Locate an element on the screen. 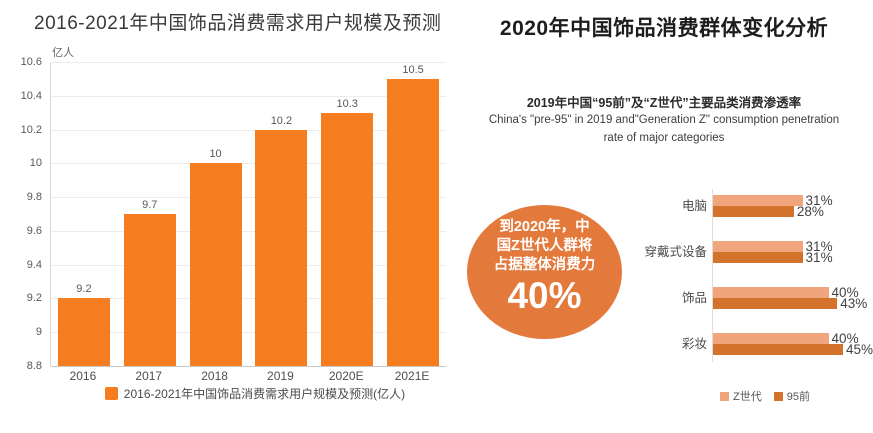 The height and width of the screenshot is (433, 873). bar-slot: 10.3 is located at coordinates (347, 214).